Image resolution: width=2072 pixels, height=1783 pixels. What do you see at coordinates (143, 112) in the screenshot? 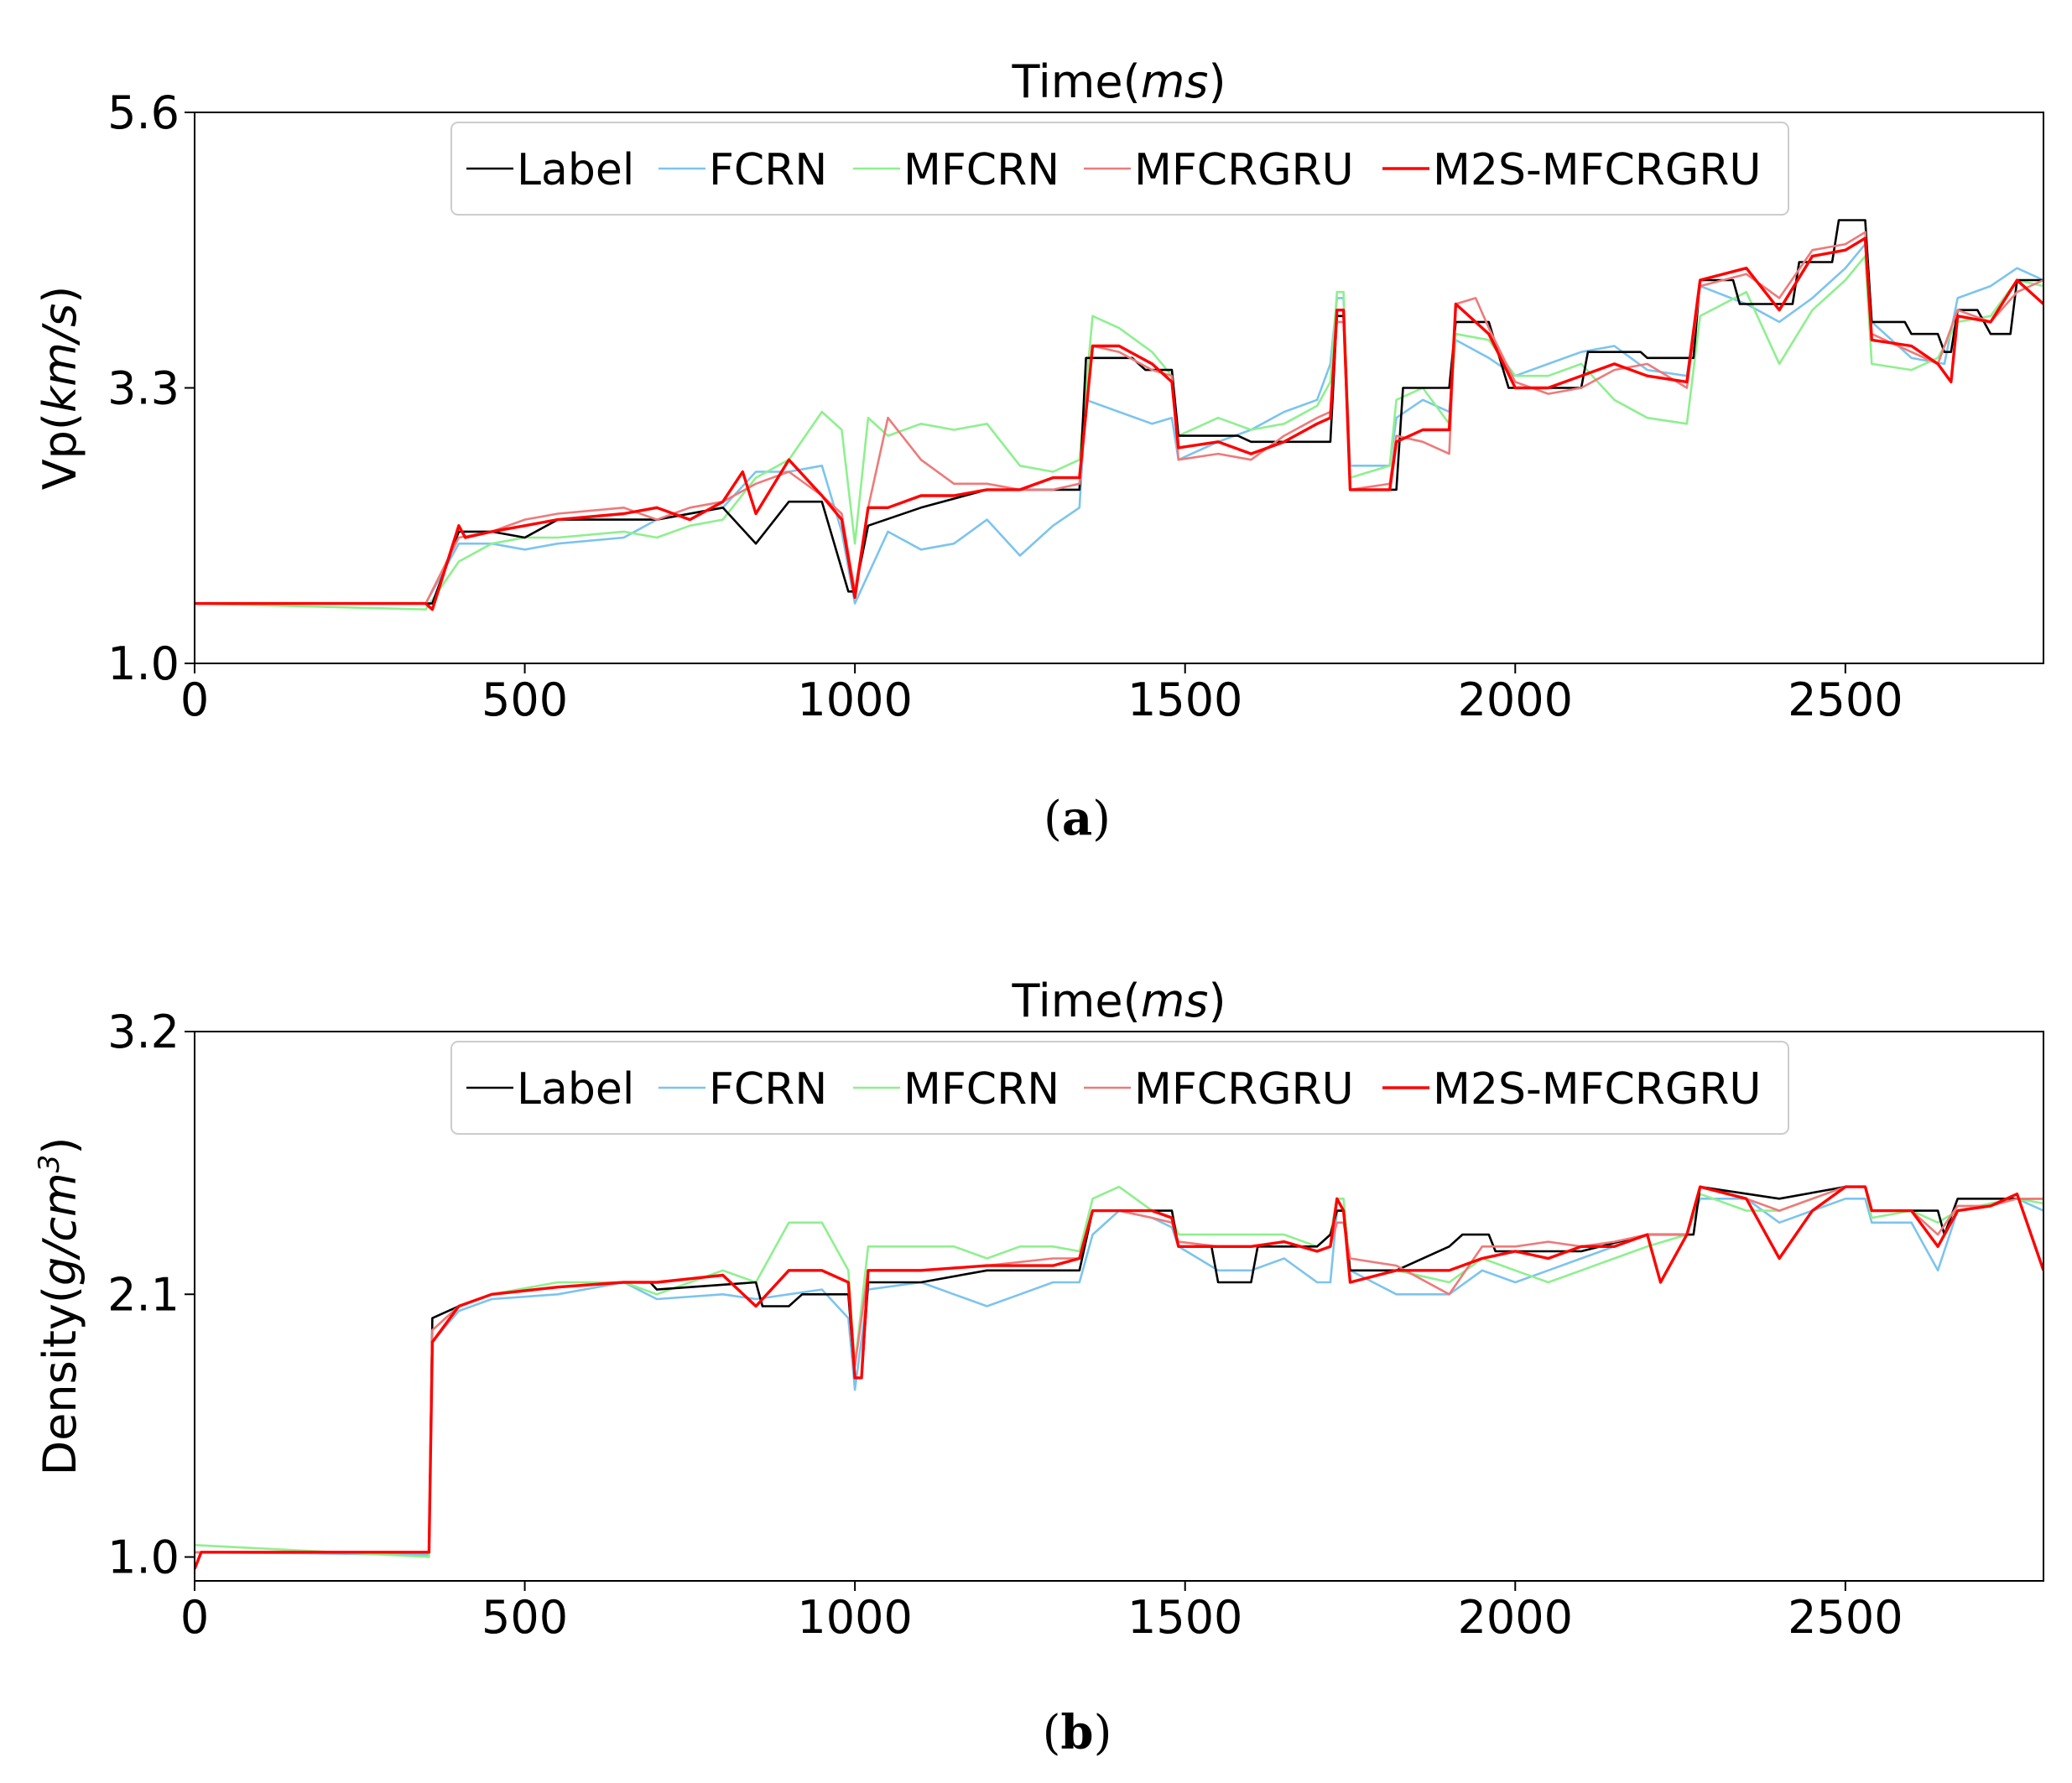
I see `y-tick-label: 5.6` at bounding box center [143, 112].